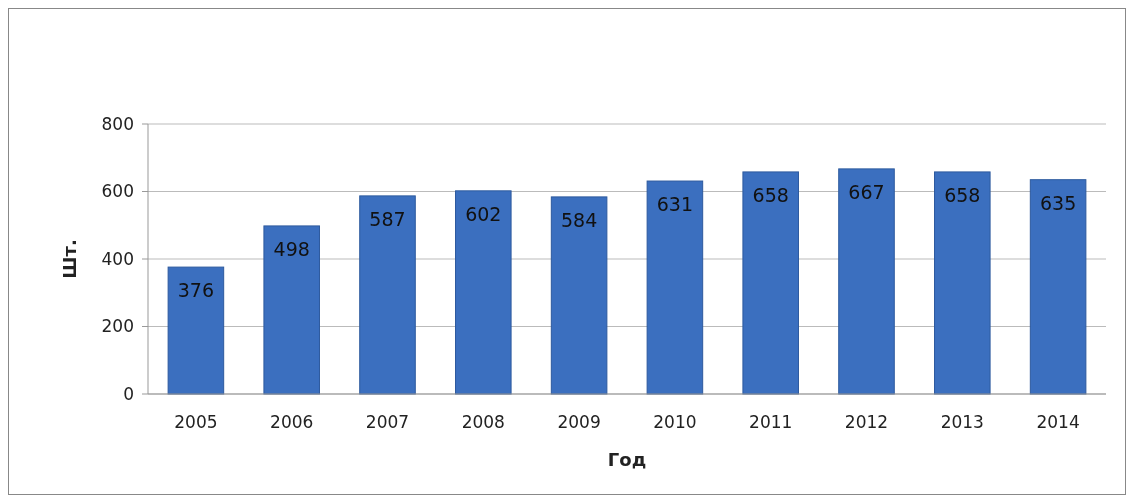 The height and width of the screenshot is (503, 1134). What do you see at coordinates (962, 422) in the screenshot?
I see `x-tick-label: 2013` at bounding box center [962, 422].